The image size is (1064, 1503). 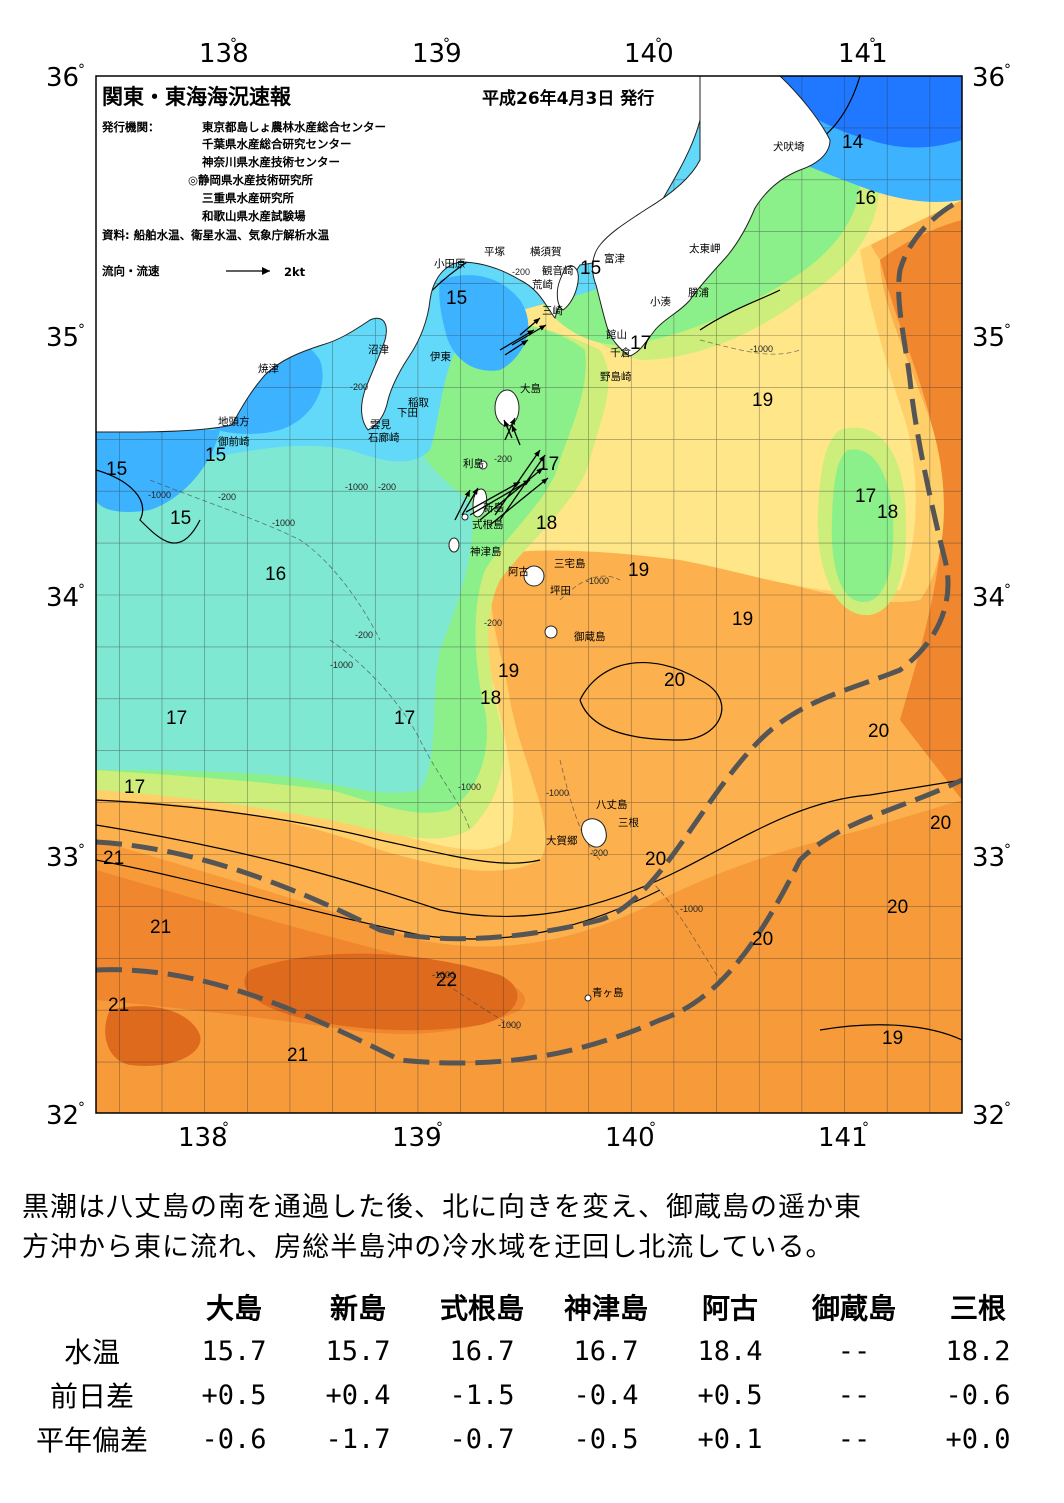 What do you see at coordinates (176, 718) in the screenshot?
I see `isotherm-label: 17` at bounding box center [176, 718].